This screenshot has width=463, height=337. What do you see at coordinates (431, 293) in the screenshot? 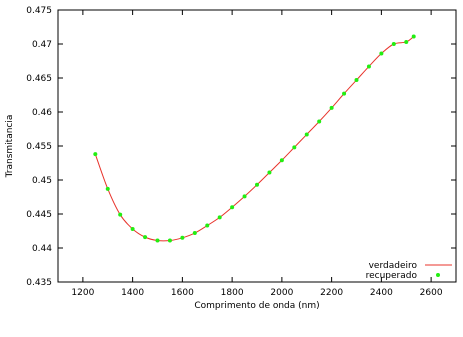
I see `x-tick-label: 2600` at bounding box center [431, 293].